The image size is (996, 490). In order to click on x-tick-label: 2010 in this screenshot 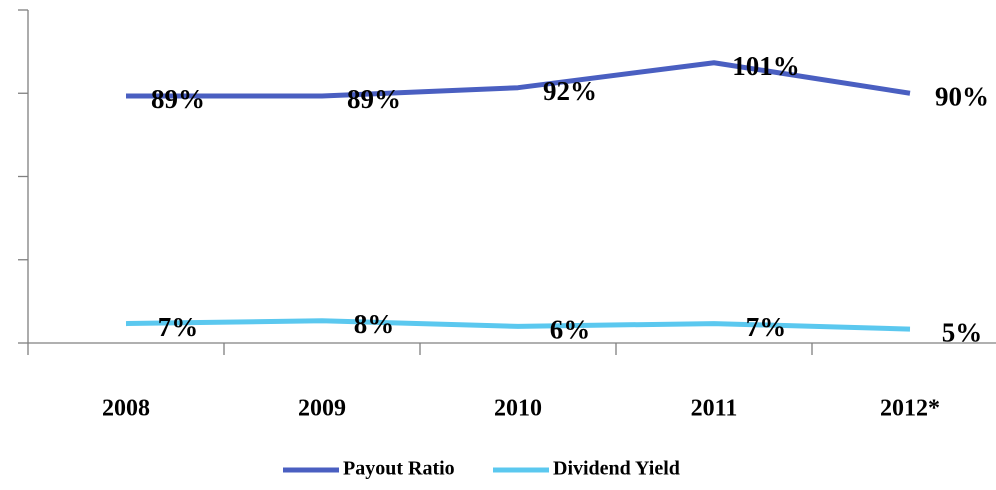, I will do `click(518, 409)`.